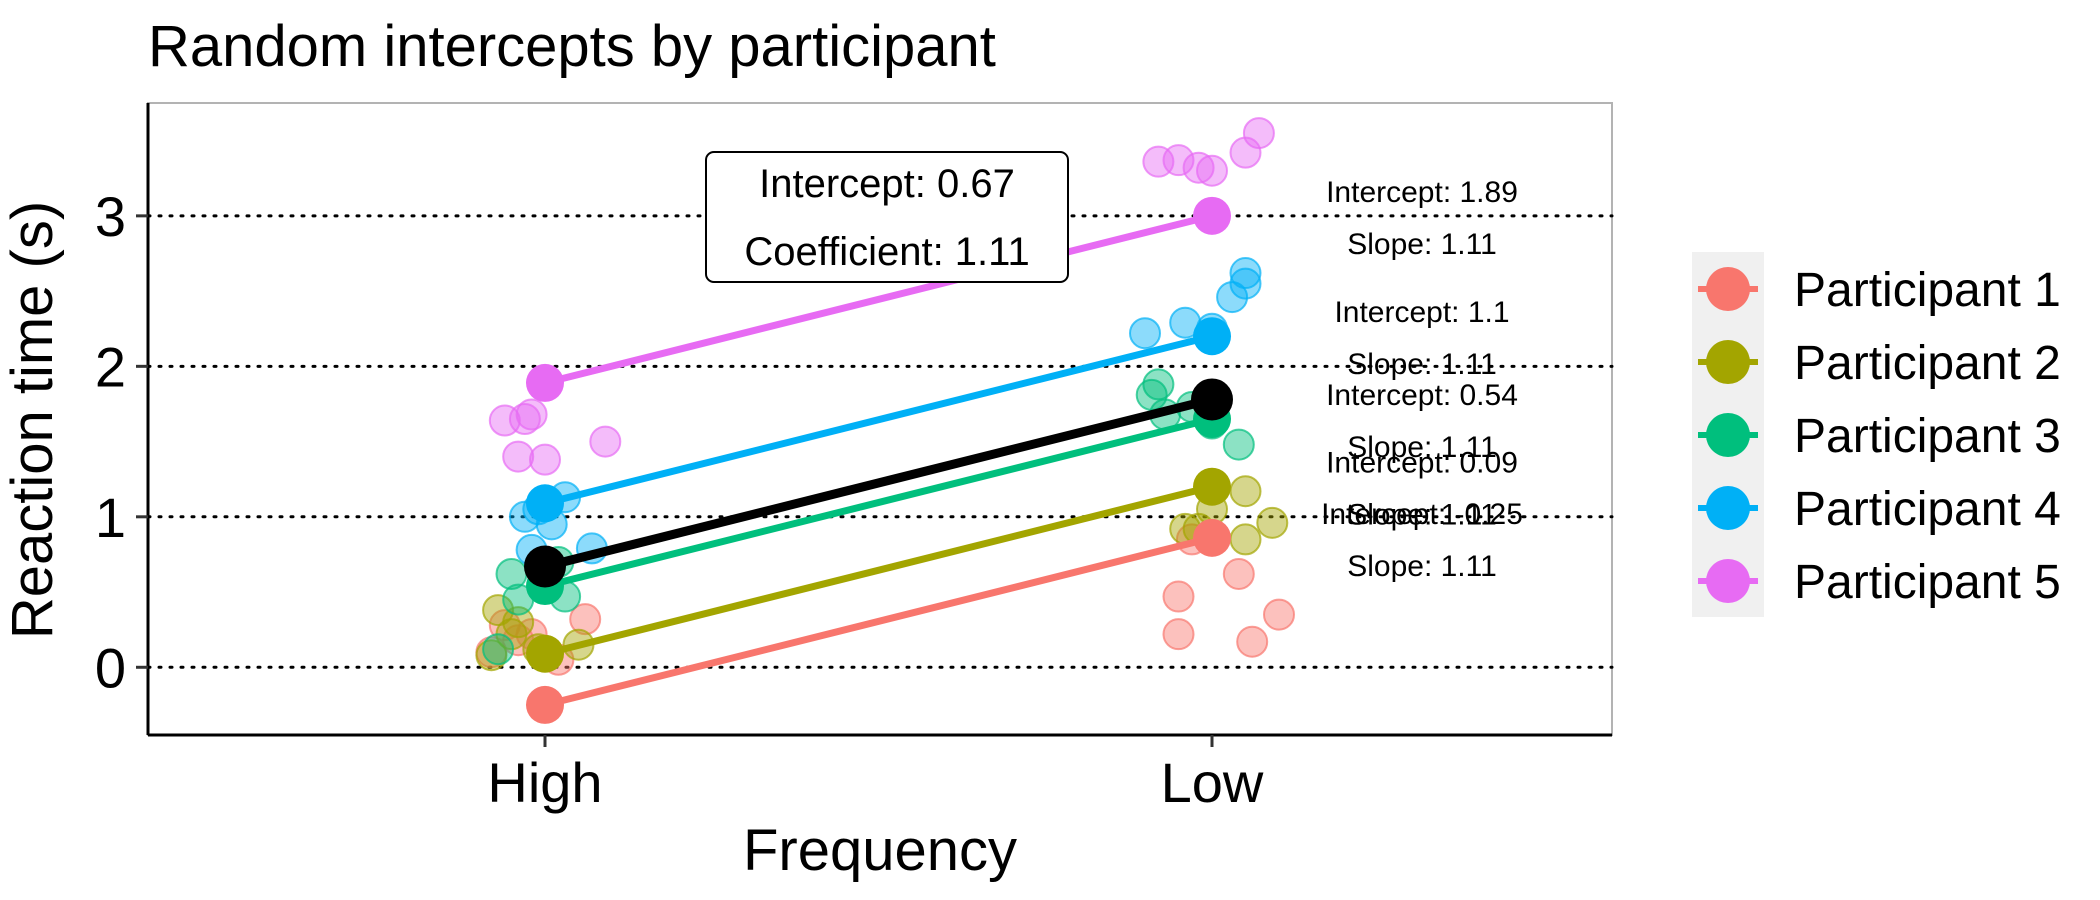 The width and height of the screenshot is (2100, 900). I want to click on annotation-participant-2-slope: Slope: 1.11, so click(1422, 515).